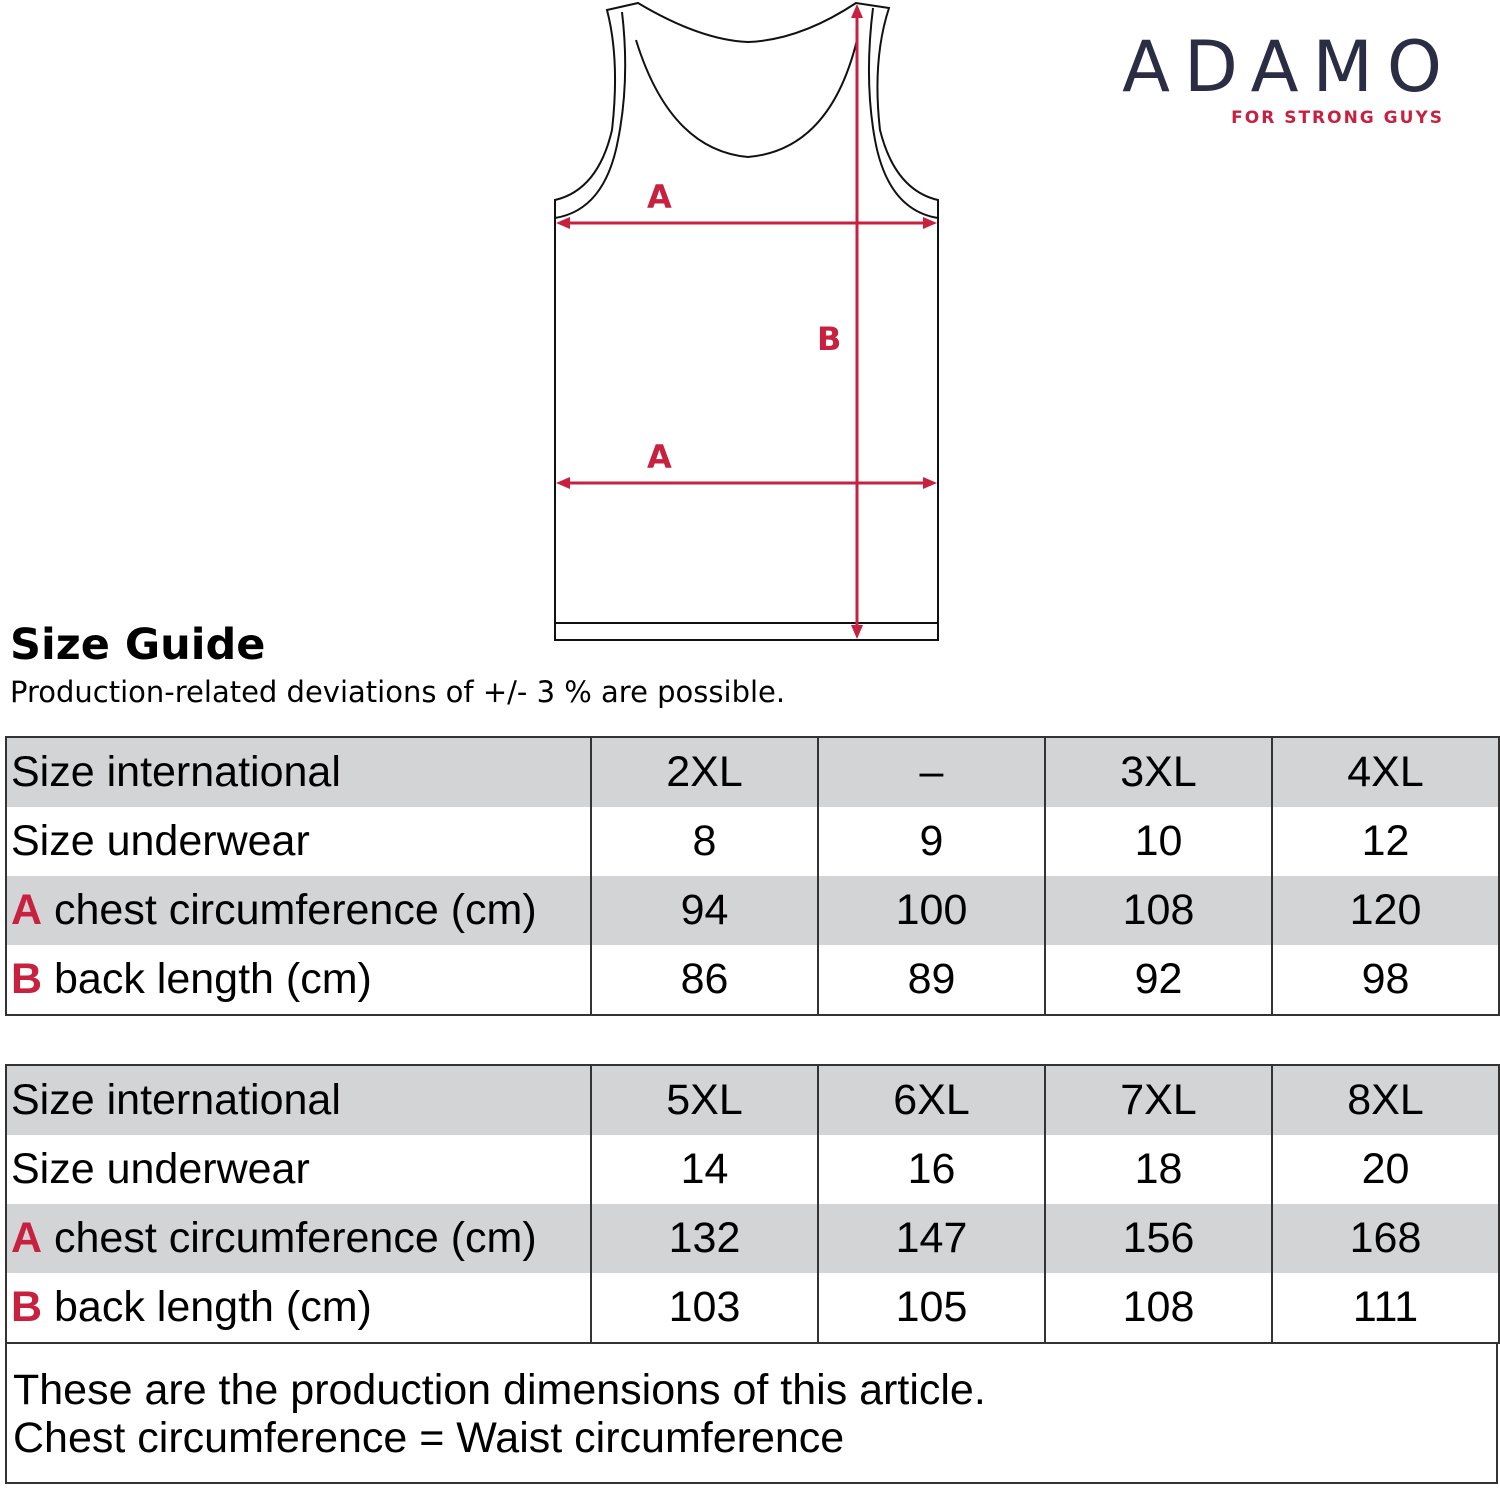  What do you see at coordinates (1158, 841) in the screenshot?
I see `cell: 10` at bounding box center [1158, 841].